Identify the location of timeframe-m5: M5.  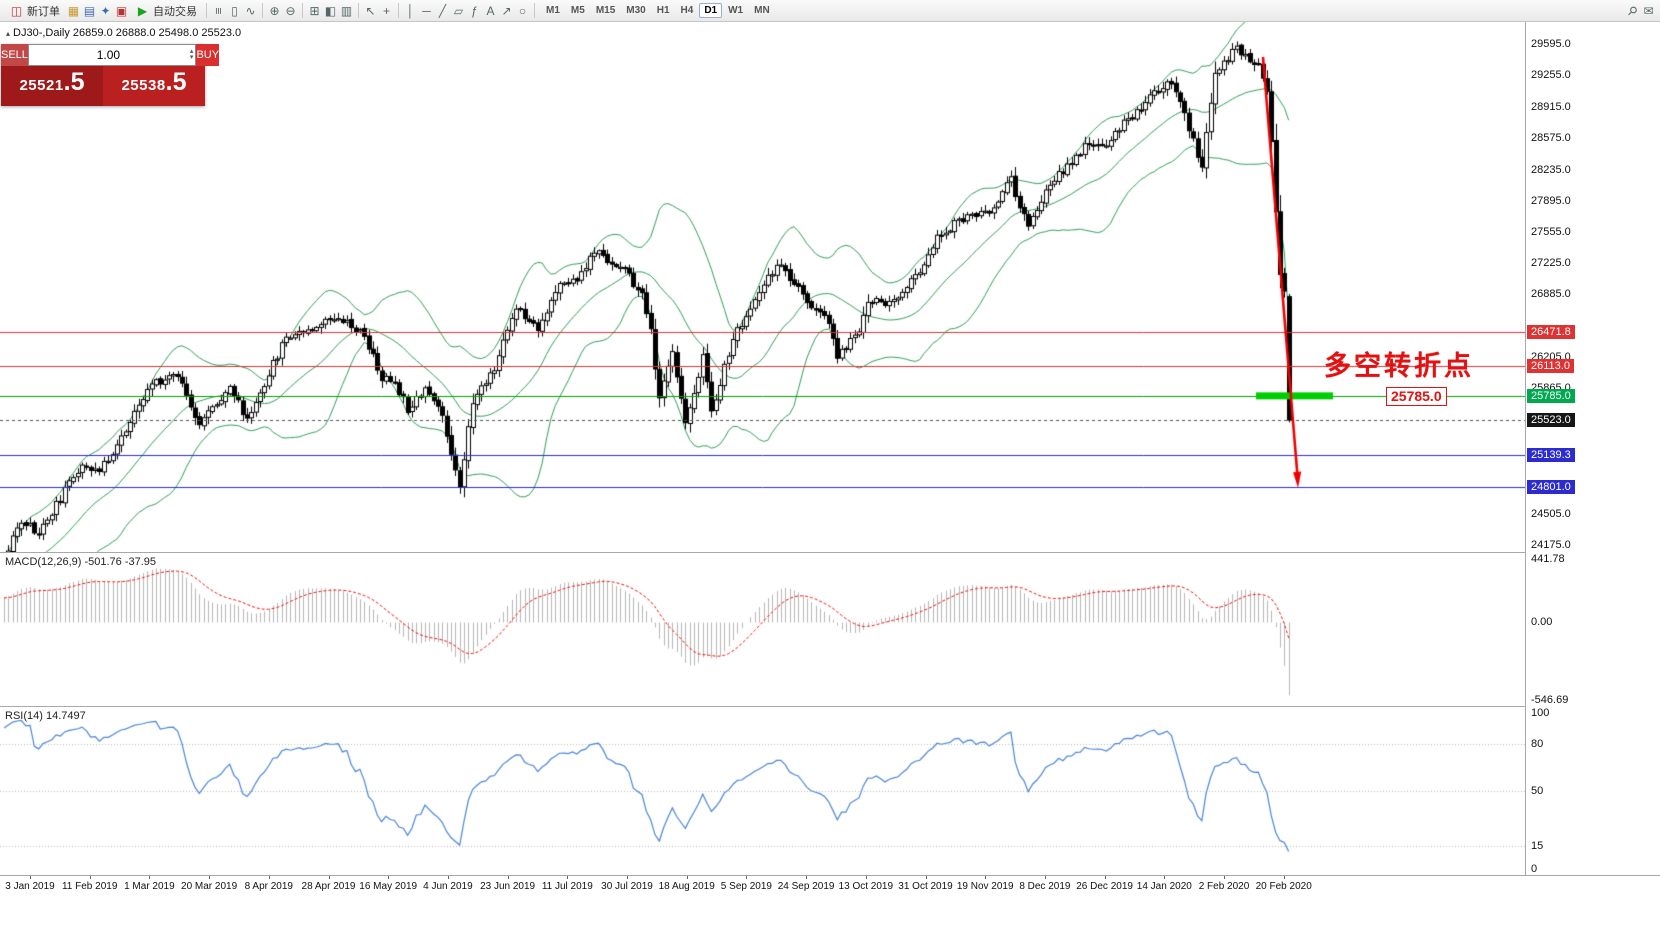
(577, 10).